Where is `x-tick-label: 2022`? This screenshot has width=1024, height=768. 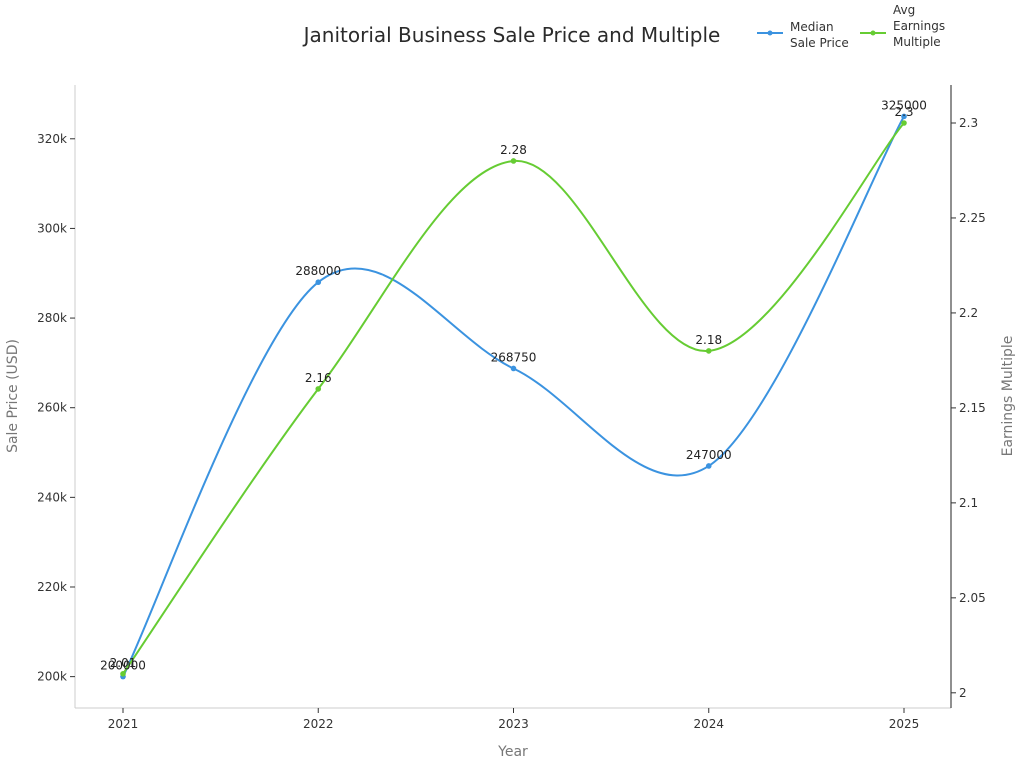 x-tick-label: 2022 is located at coordinates (318, 724).